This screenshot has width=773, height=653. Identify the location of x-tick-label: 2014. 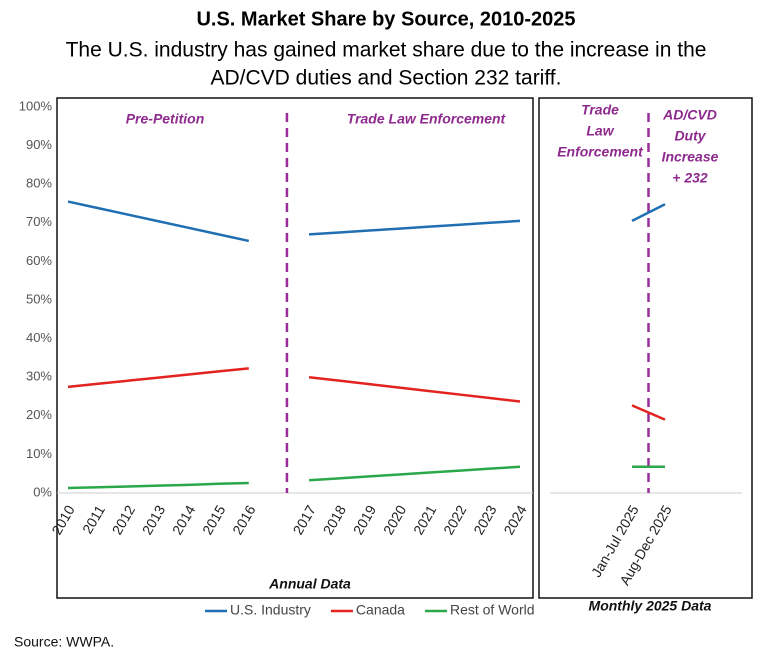
(184, 519).